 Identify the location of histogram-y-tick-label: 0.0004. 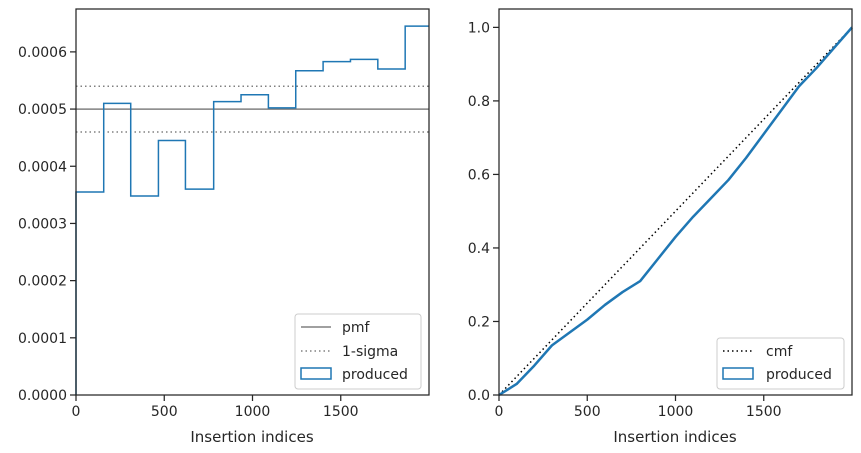
(42, 167).